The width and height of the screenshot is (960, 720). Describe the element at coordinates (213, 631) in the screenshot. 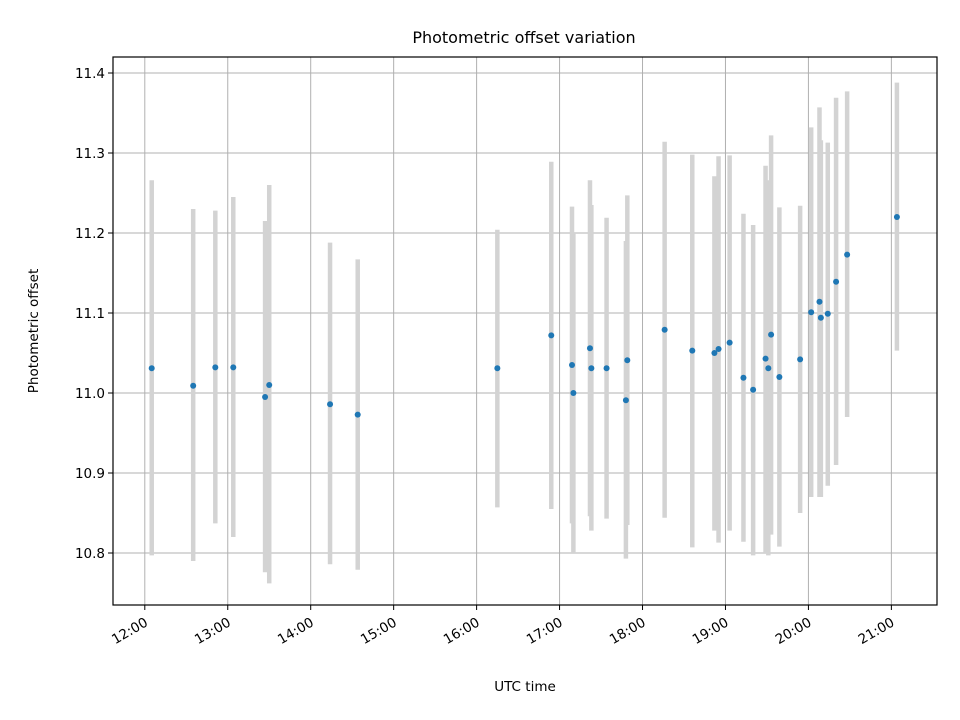

I see `x-tick-label: 13:00` at that location.